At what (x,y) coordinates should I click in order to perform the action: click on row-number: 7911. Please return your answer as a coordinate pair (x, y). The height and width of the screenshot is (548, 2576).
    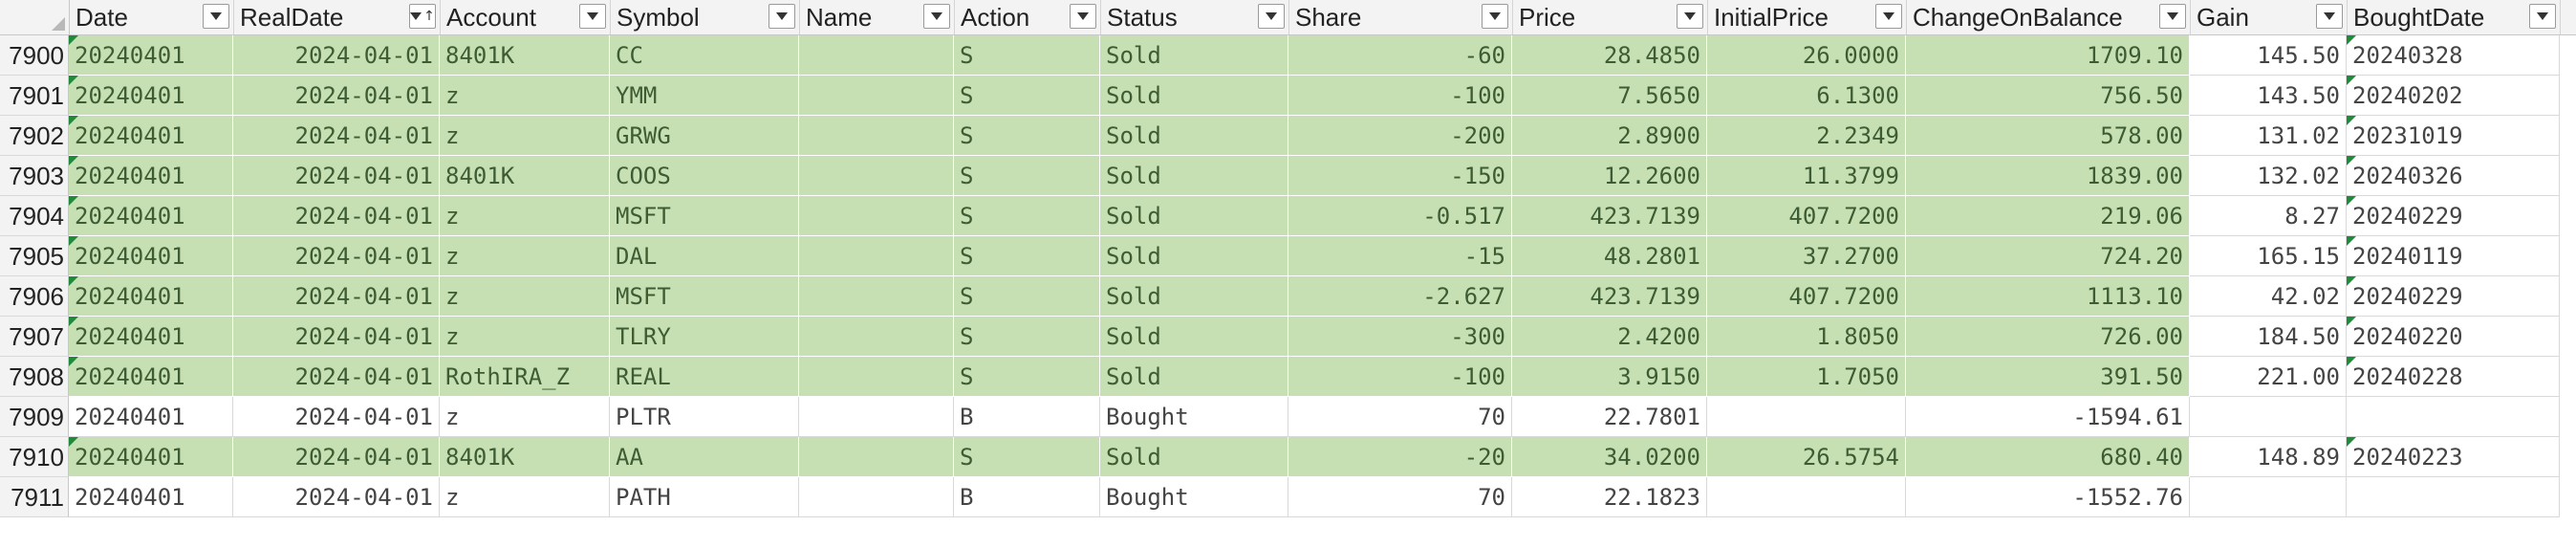
    Looking at the image, I should click on (34, 497).